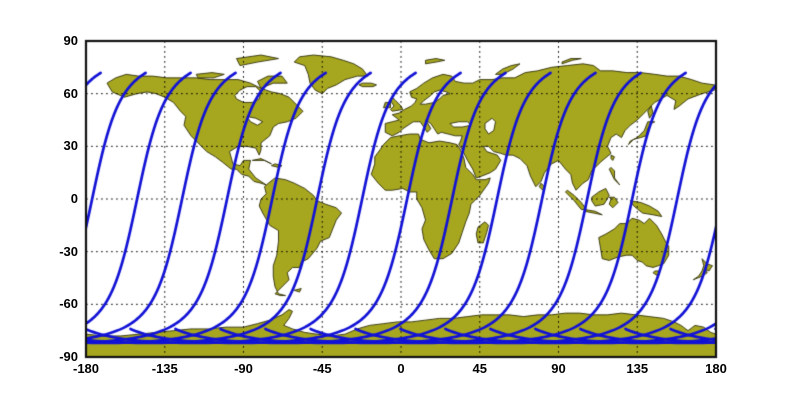 The height and width of the screenshot is (400, 800). I want to click on x-tick-label: -135, so click(164, 368).